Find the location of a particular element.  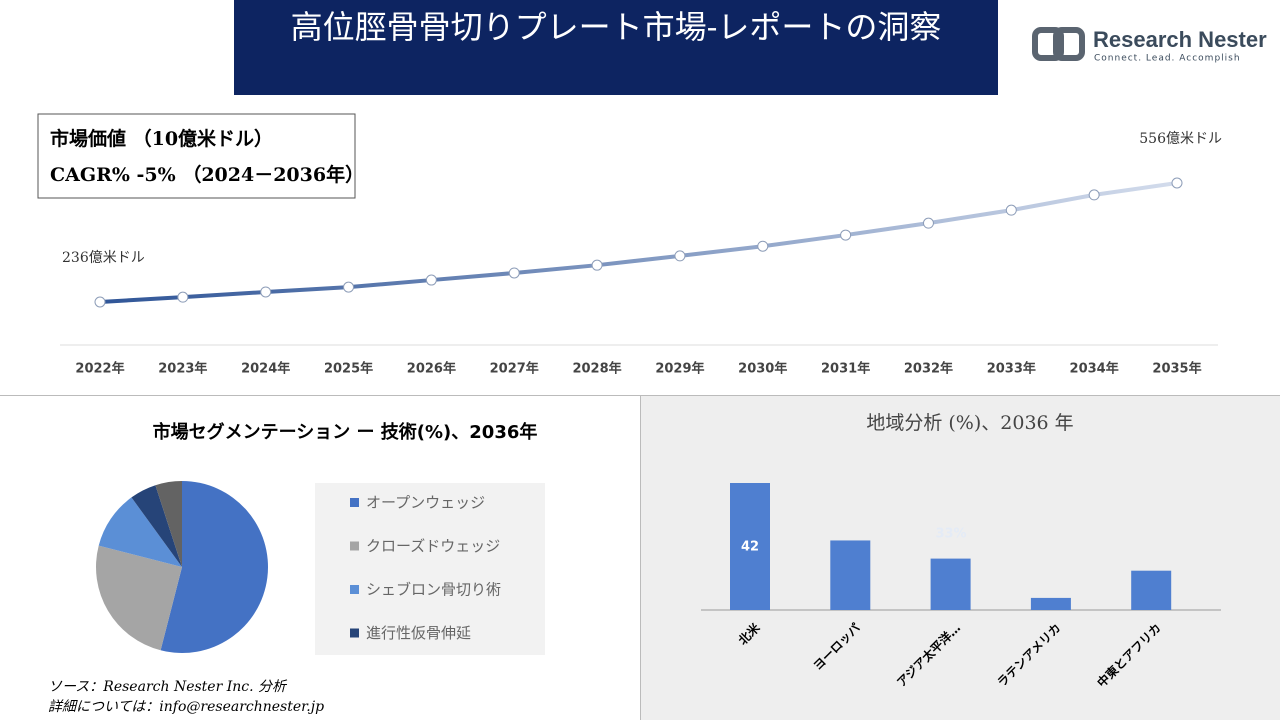

annotation: 33% is located at coordinates (950, 534).